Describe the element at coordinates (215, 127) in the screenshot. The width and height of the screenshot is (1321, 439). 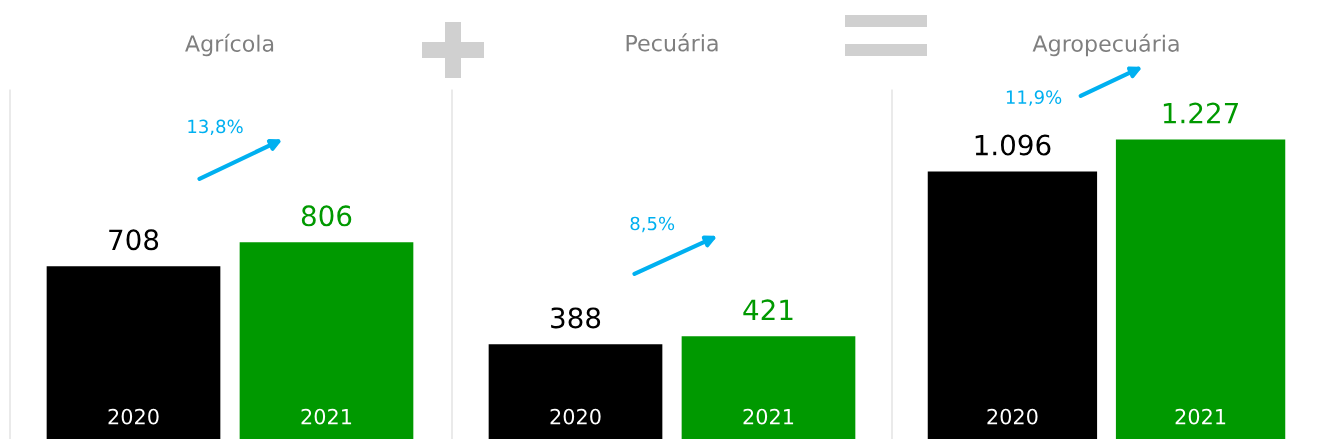
I see `text: 13,8%` at that location.